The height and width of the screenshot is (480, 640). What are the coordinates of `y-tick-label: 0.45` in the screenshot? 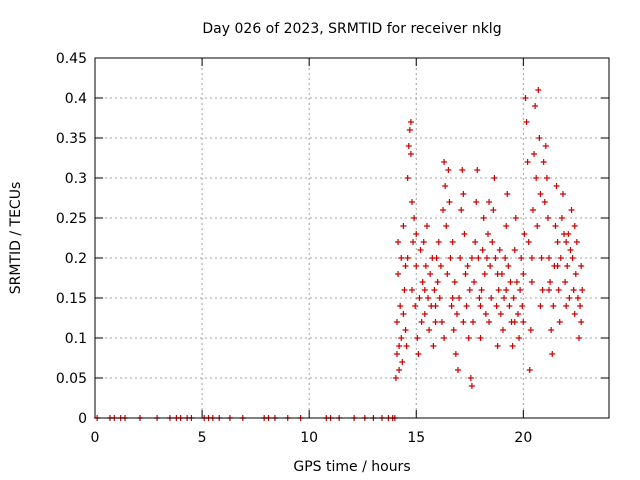 It's located at (71, 59).